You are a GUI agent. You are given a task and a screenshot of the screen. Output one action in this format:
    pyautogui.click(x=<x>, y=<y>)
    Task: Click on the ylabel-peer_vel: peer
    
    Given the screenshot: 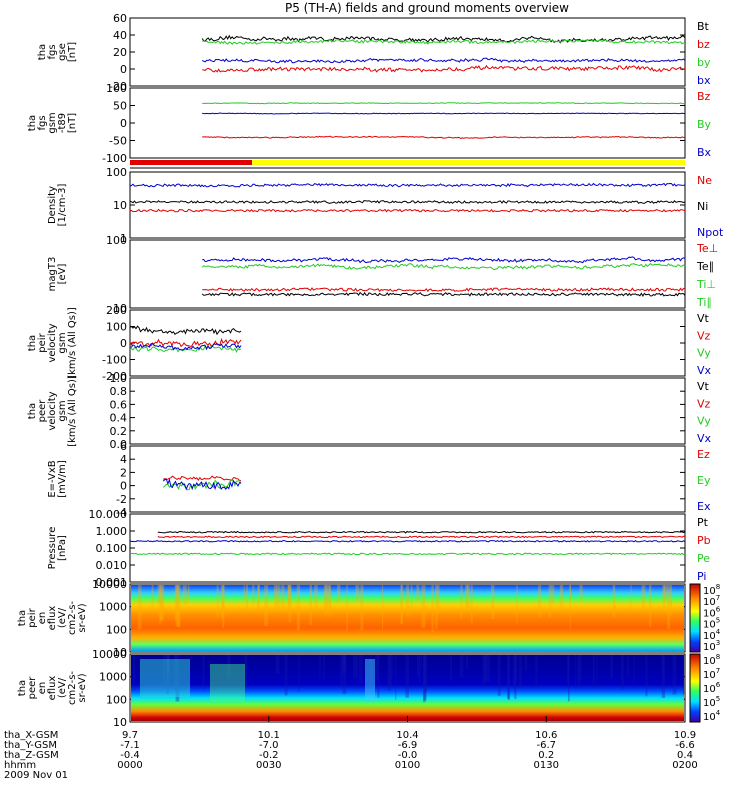 What is the action you would take?
    pyautogui.click(x=42, y=411)
    